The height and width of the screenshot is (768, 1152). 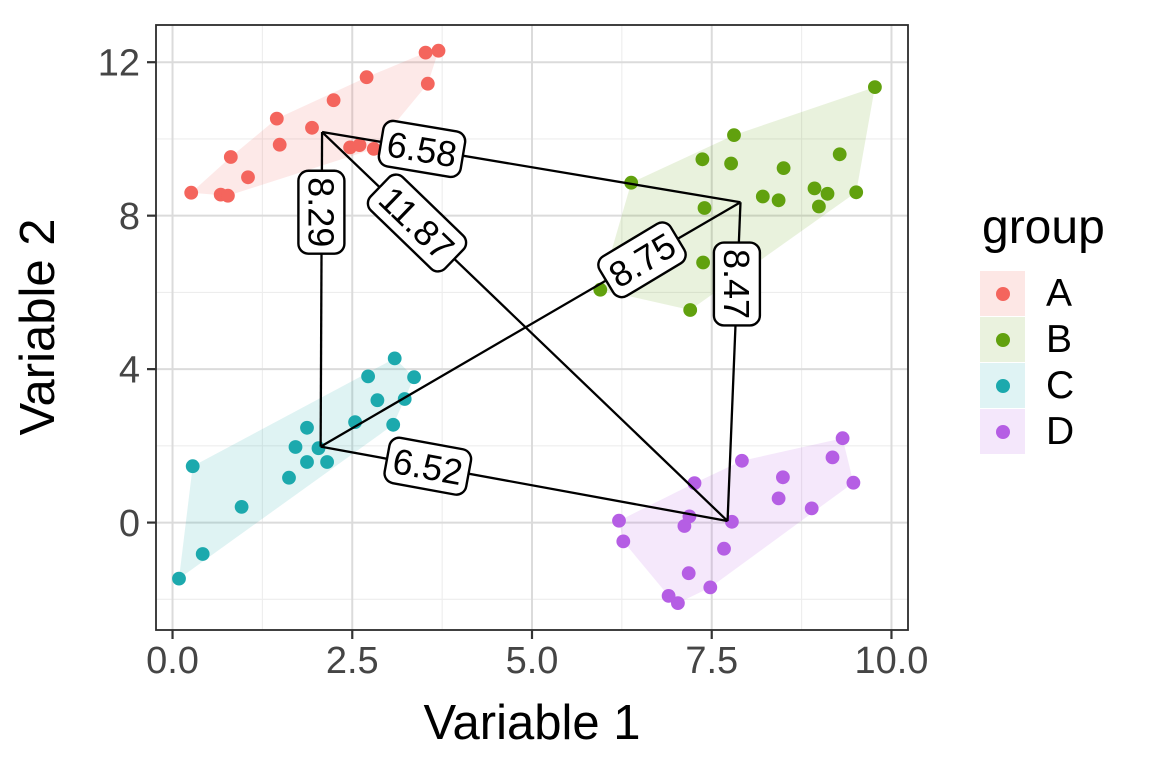 What do you see at coordinates (119, 64) in the screenshot?
I see `y-tick-label: 12` at bounding box center [119, 64].